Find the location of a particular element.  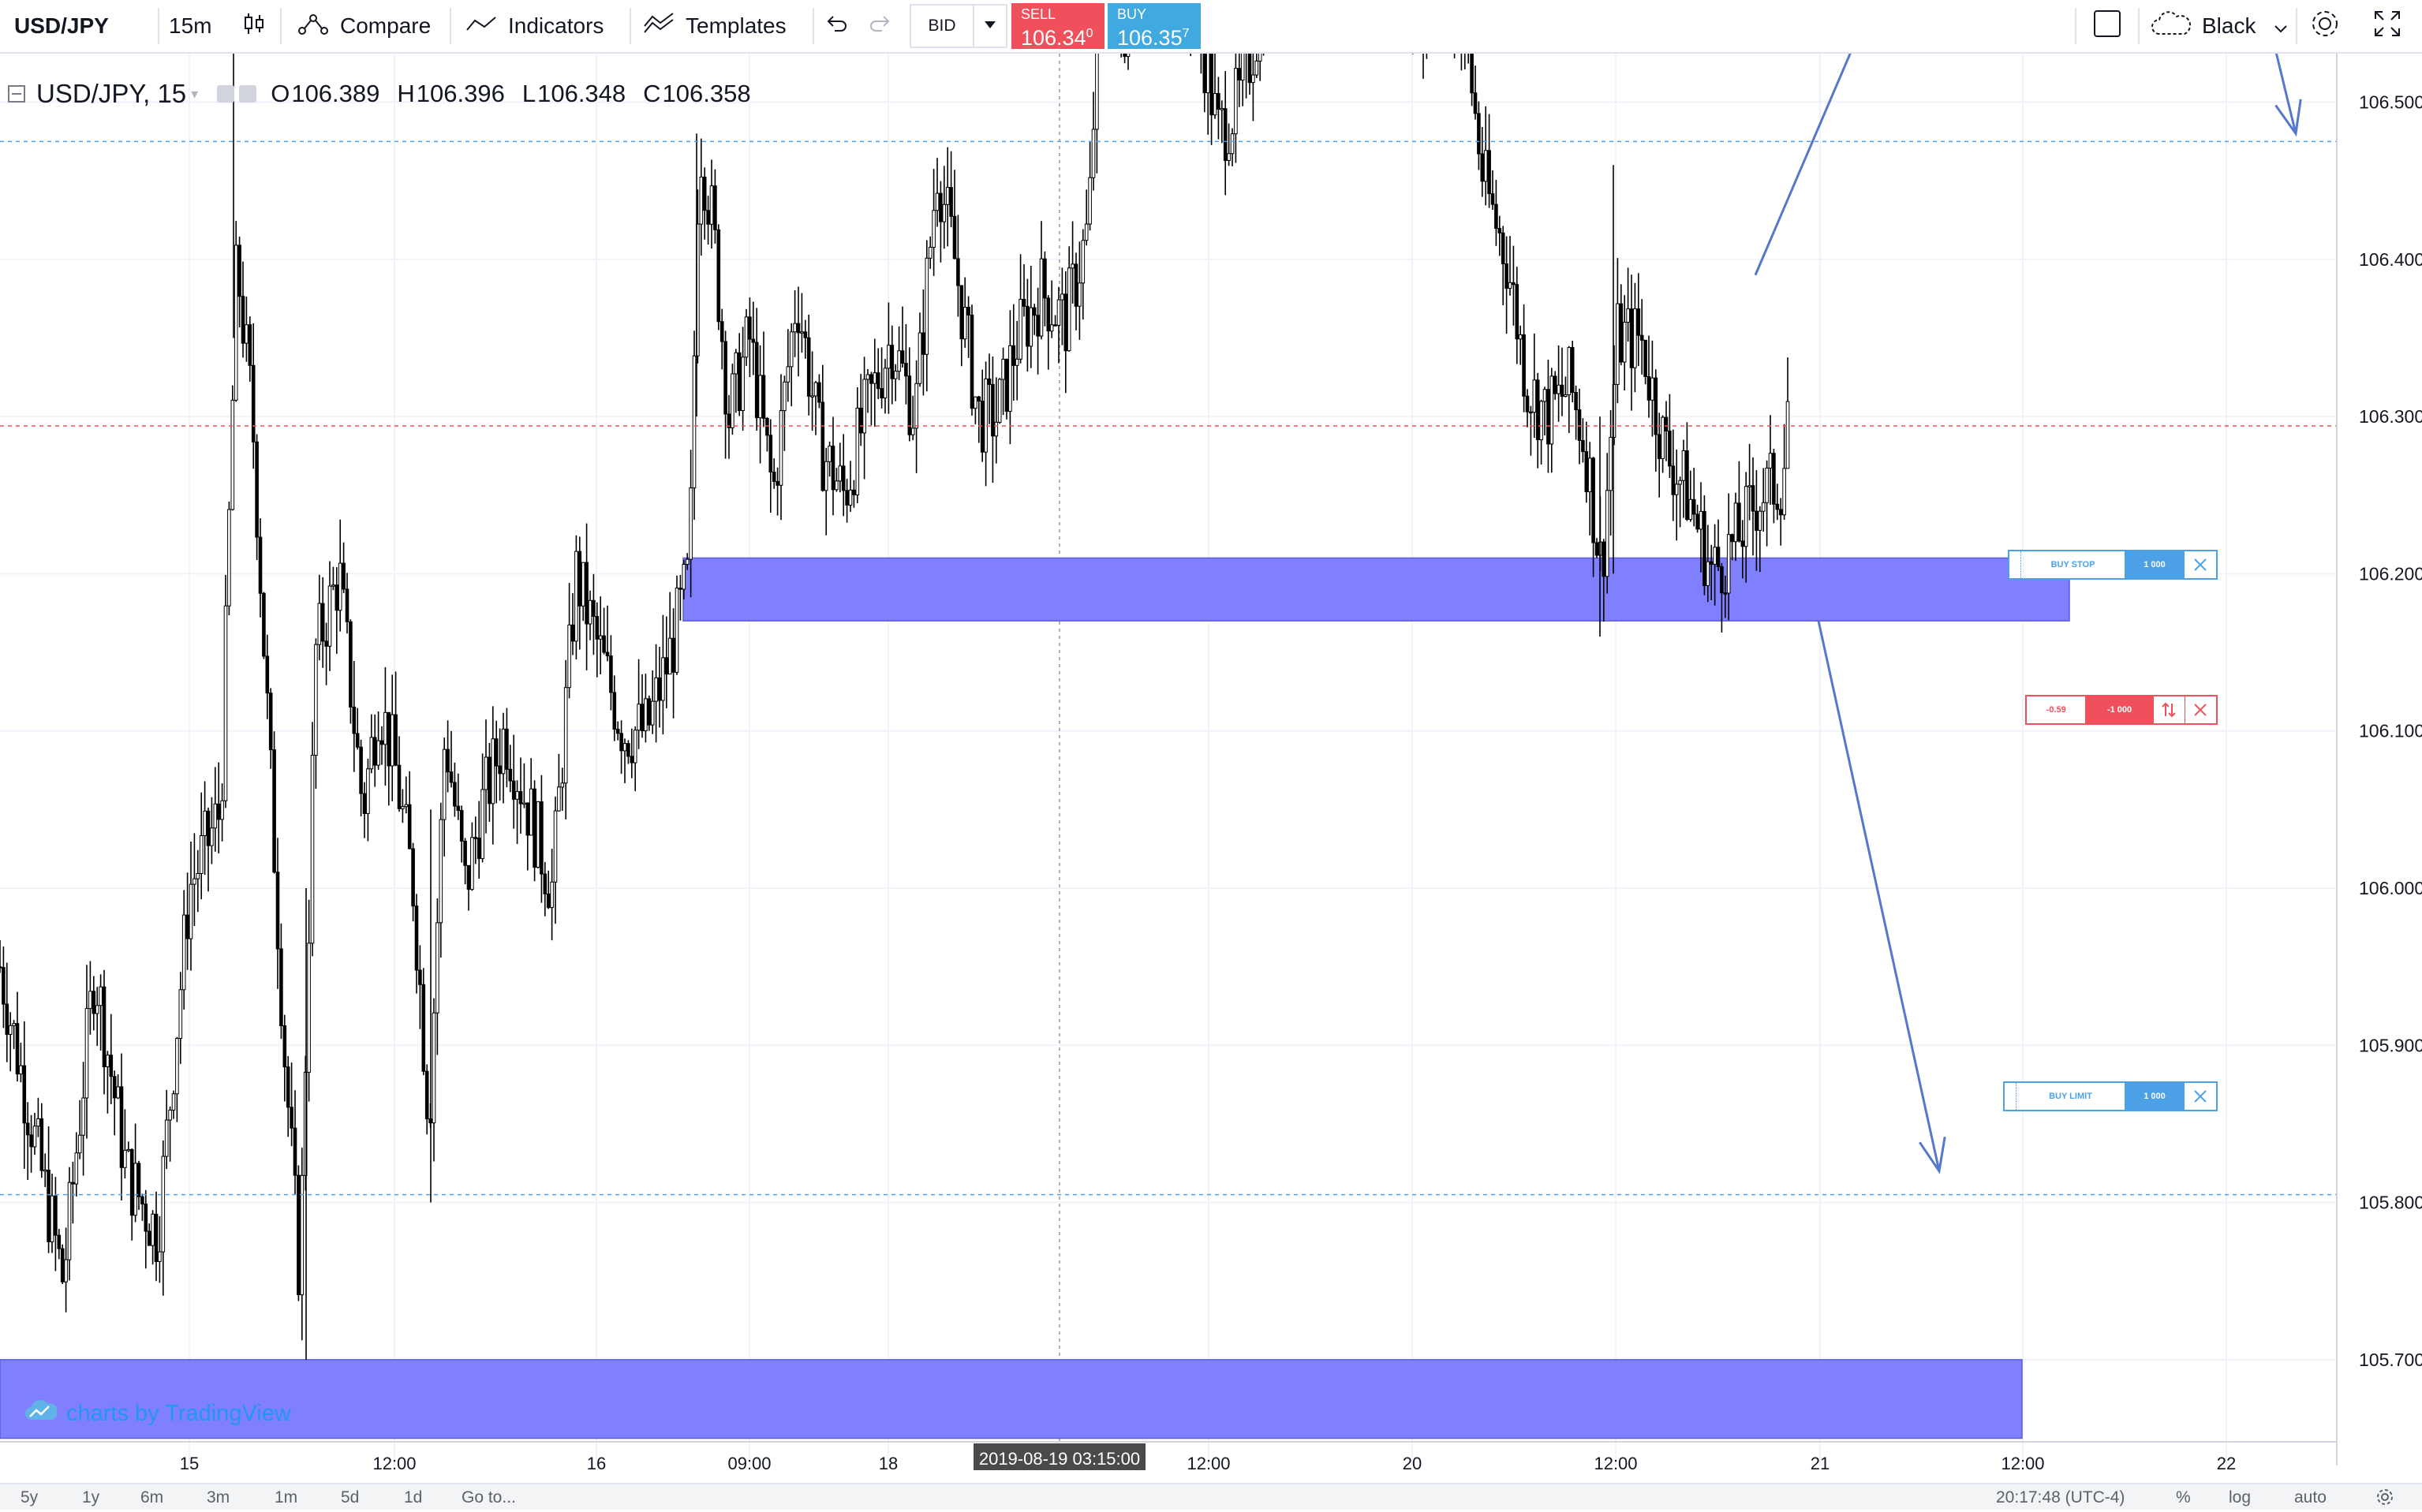

range-5d: 5d is located at coordinates (350, 1497).